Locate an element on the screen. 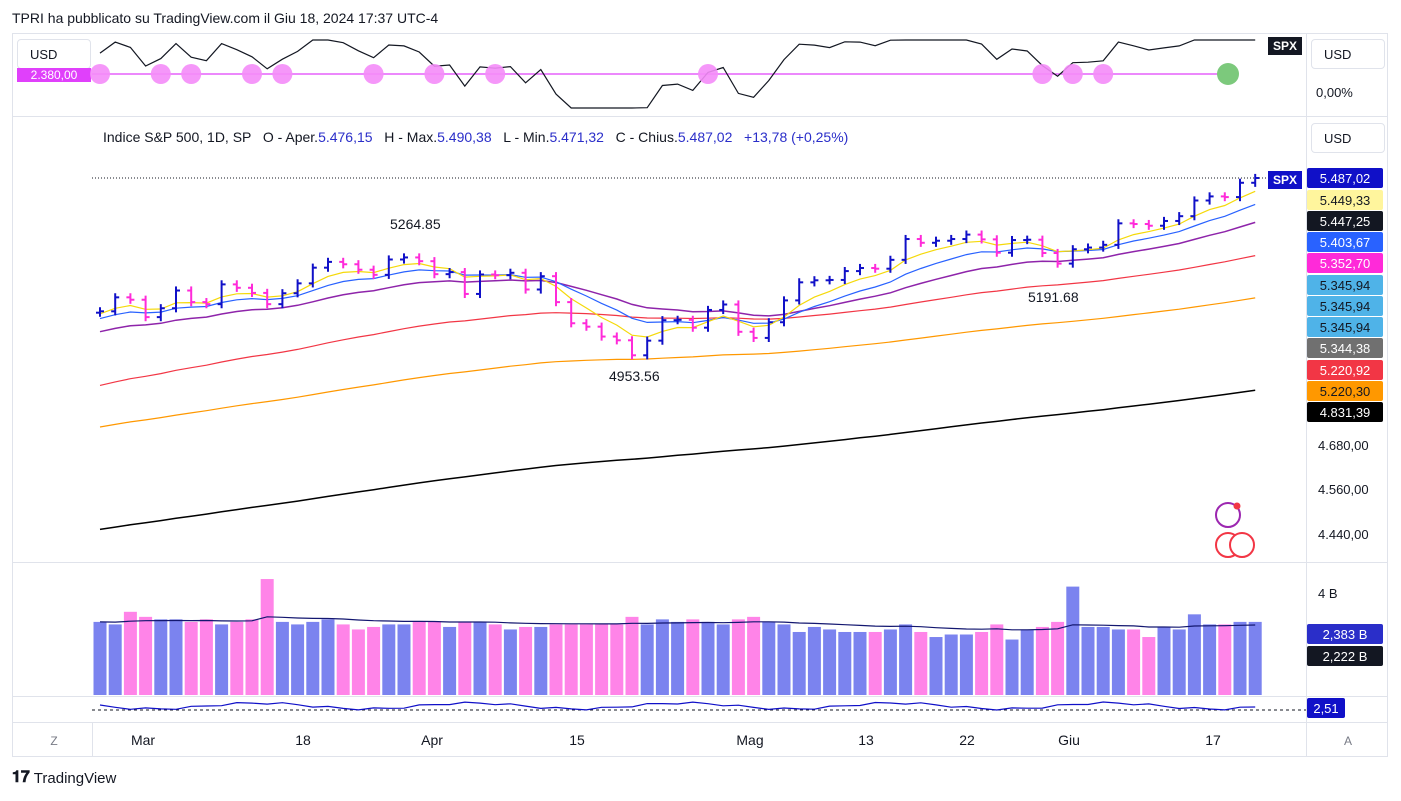  price-tag: 5.220,92 is located at coordinates (1345, 370).